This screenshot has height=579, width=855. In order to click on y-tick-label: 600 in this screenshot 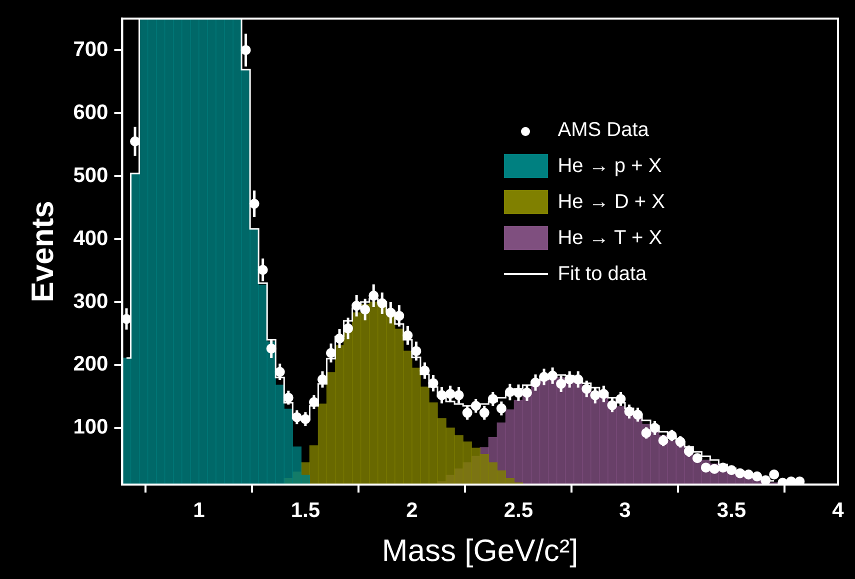, I will do `click(90, 112)`.